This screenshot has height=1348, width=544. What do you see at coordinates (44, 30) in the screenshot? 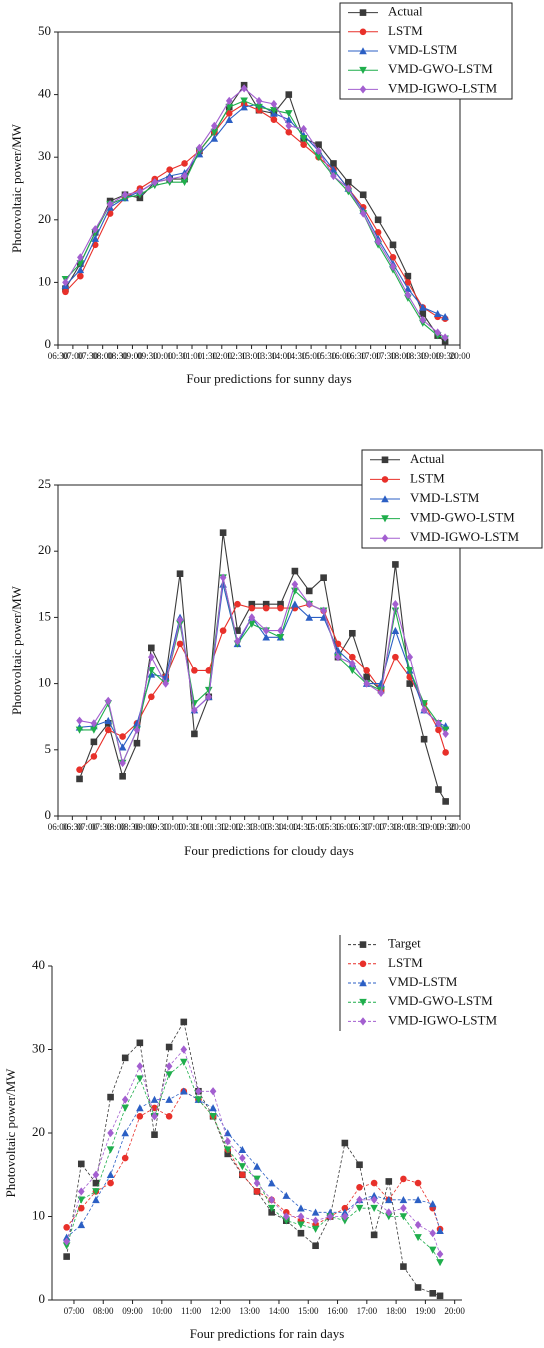
I see `y-tick-label: 50` at bounding box center [44, 30].